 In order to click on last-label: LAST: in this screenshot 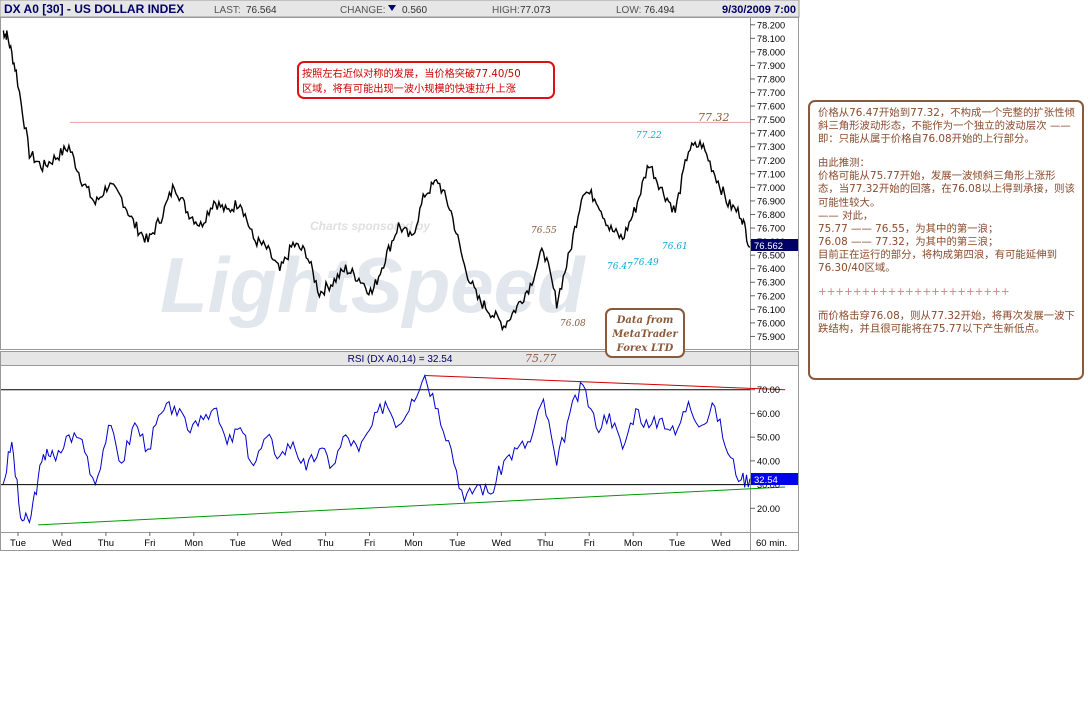, I will do `click(227, 10)`.